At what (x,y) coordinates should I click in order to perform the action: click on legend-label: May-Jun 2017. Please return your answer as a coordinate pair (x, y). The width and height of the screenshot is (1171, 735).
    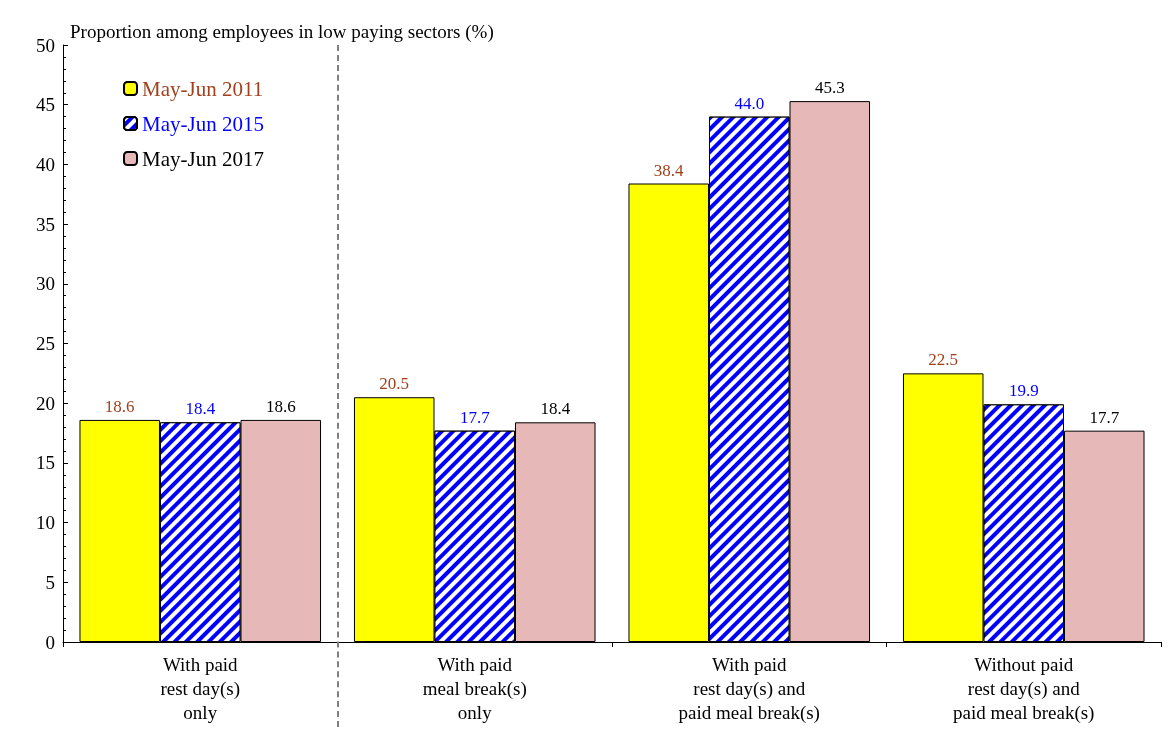
    Looking at the image, I should click on (203, 158).